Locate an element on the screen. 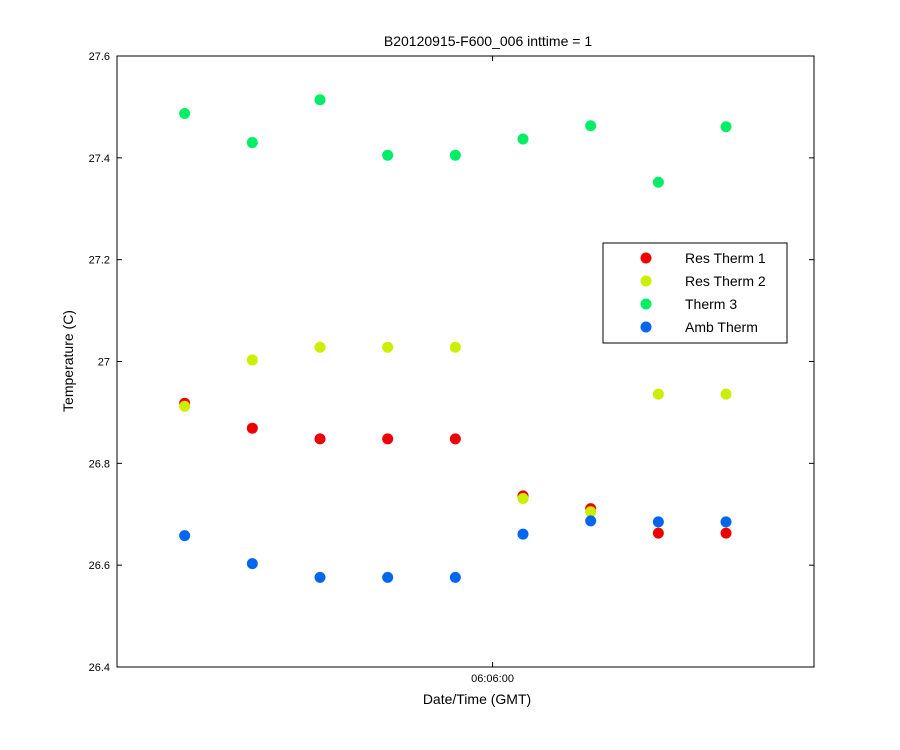 This screenshot has height=750, width=900. y-tick-label: 26.4 is located at coordinates (99, 668).